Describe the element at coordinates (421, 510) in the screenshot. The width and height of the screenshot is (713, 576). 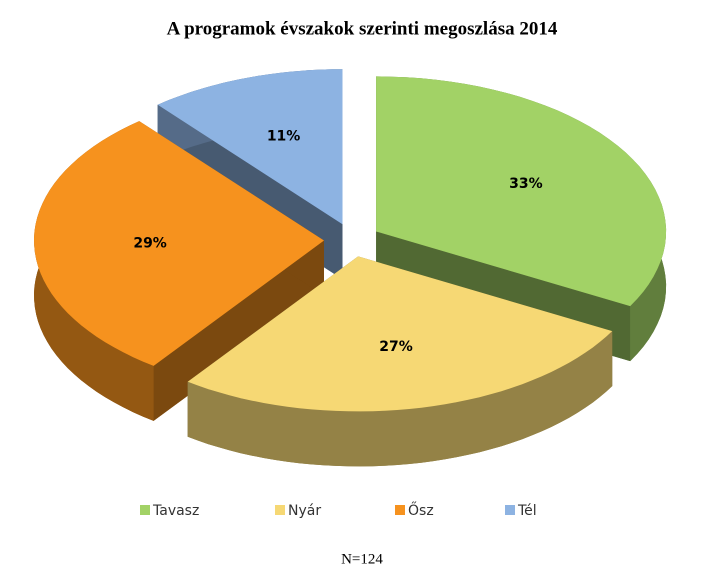
I see `legend-label: Ősz` at that location.